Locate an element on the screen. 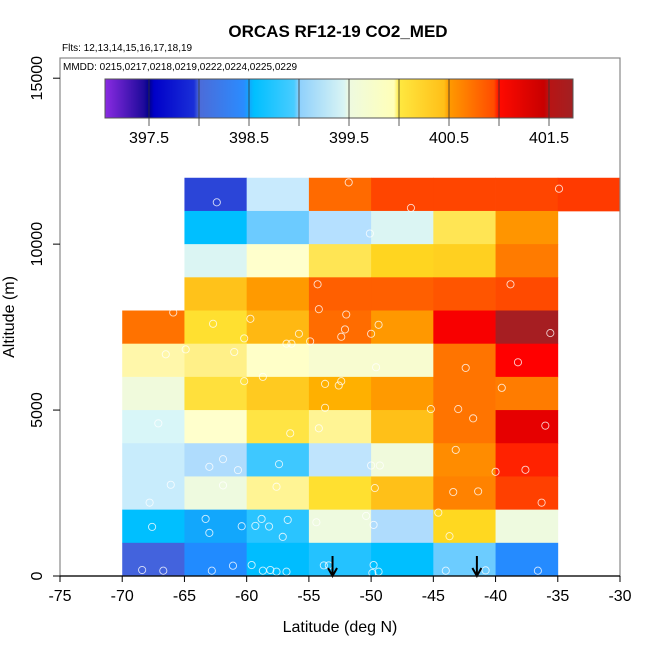  colorbar-gradient is located at coordinates (339, 98).